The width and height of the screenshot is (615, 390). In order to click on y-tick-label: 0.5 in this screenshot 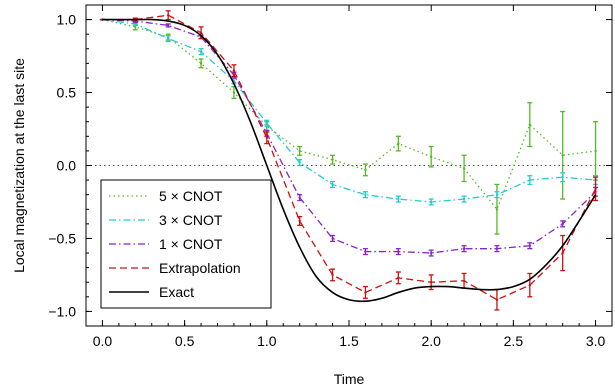, I will do `click(67, 93)`.